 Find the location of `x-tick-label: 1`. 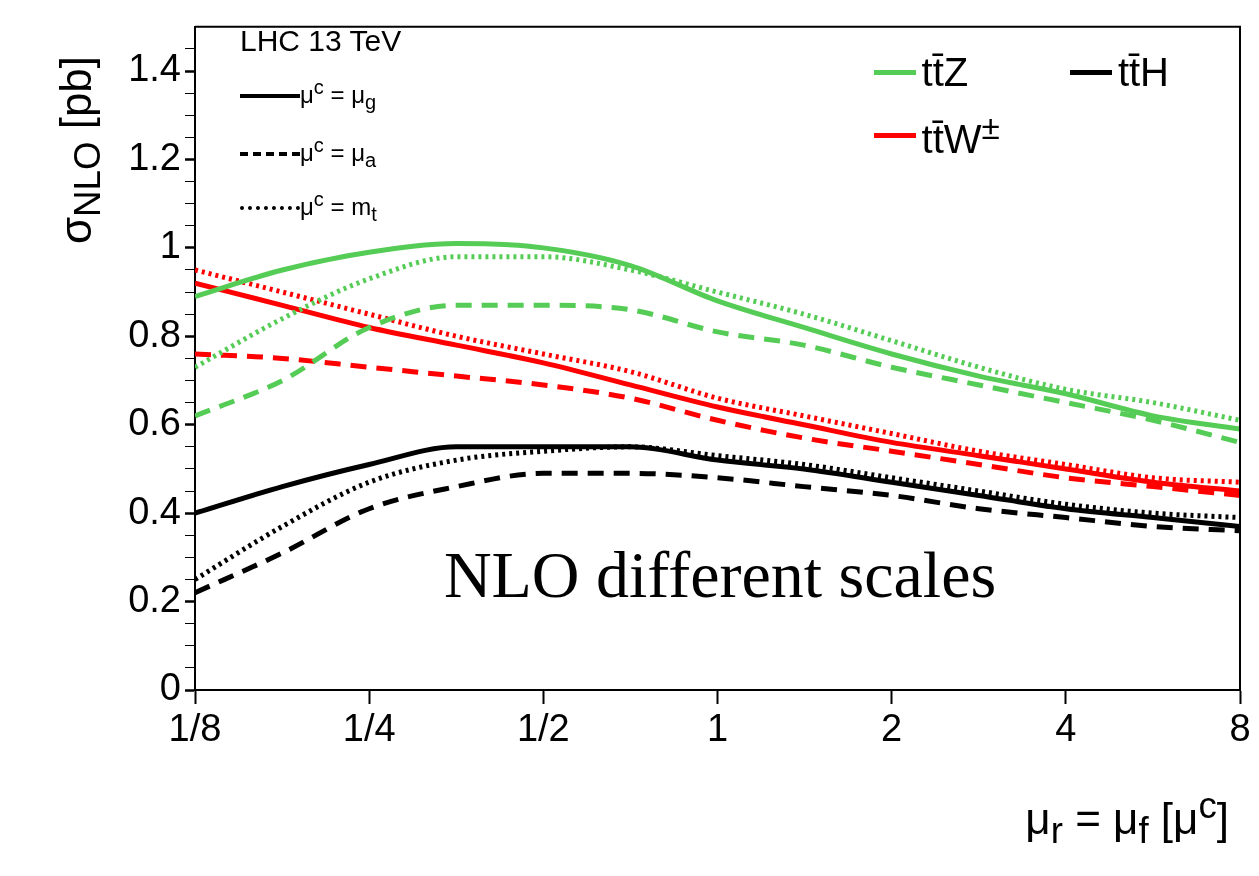

x-tick-label: 1 is located at coordinates (717, 728).